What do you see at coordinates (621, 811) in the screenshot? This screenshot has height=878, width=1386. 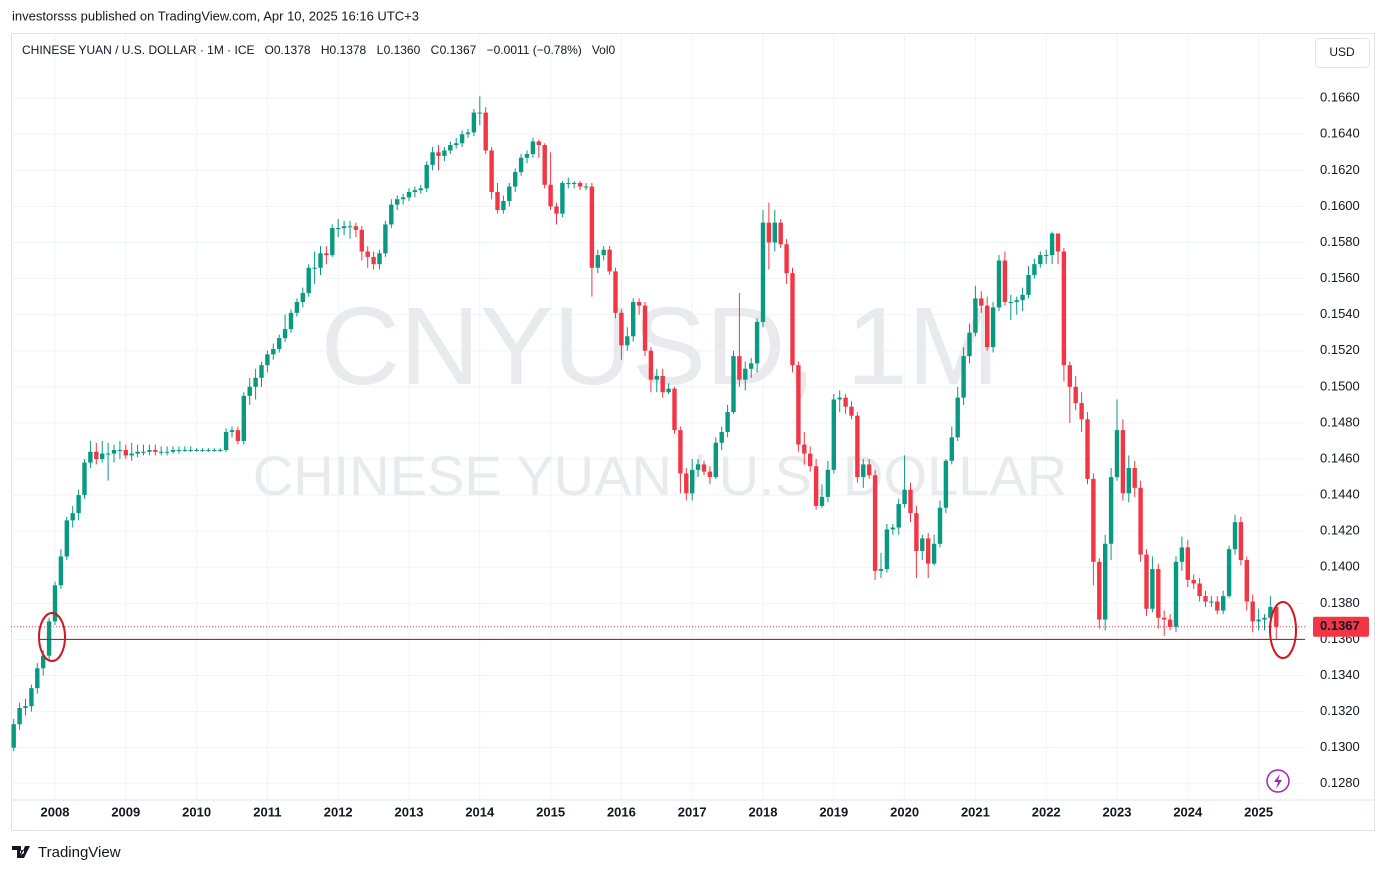 I see `x-tick-label: 2016` at bounding box center [621, 811].